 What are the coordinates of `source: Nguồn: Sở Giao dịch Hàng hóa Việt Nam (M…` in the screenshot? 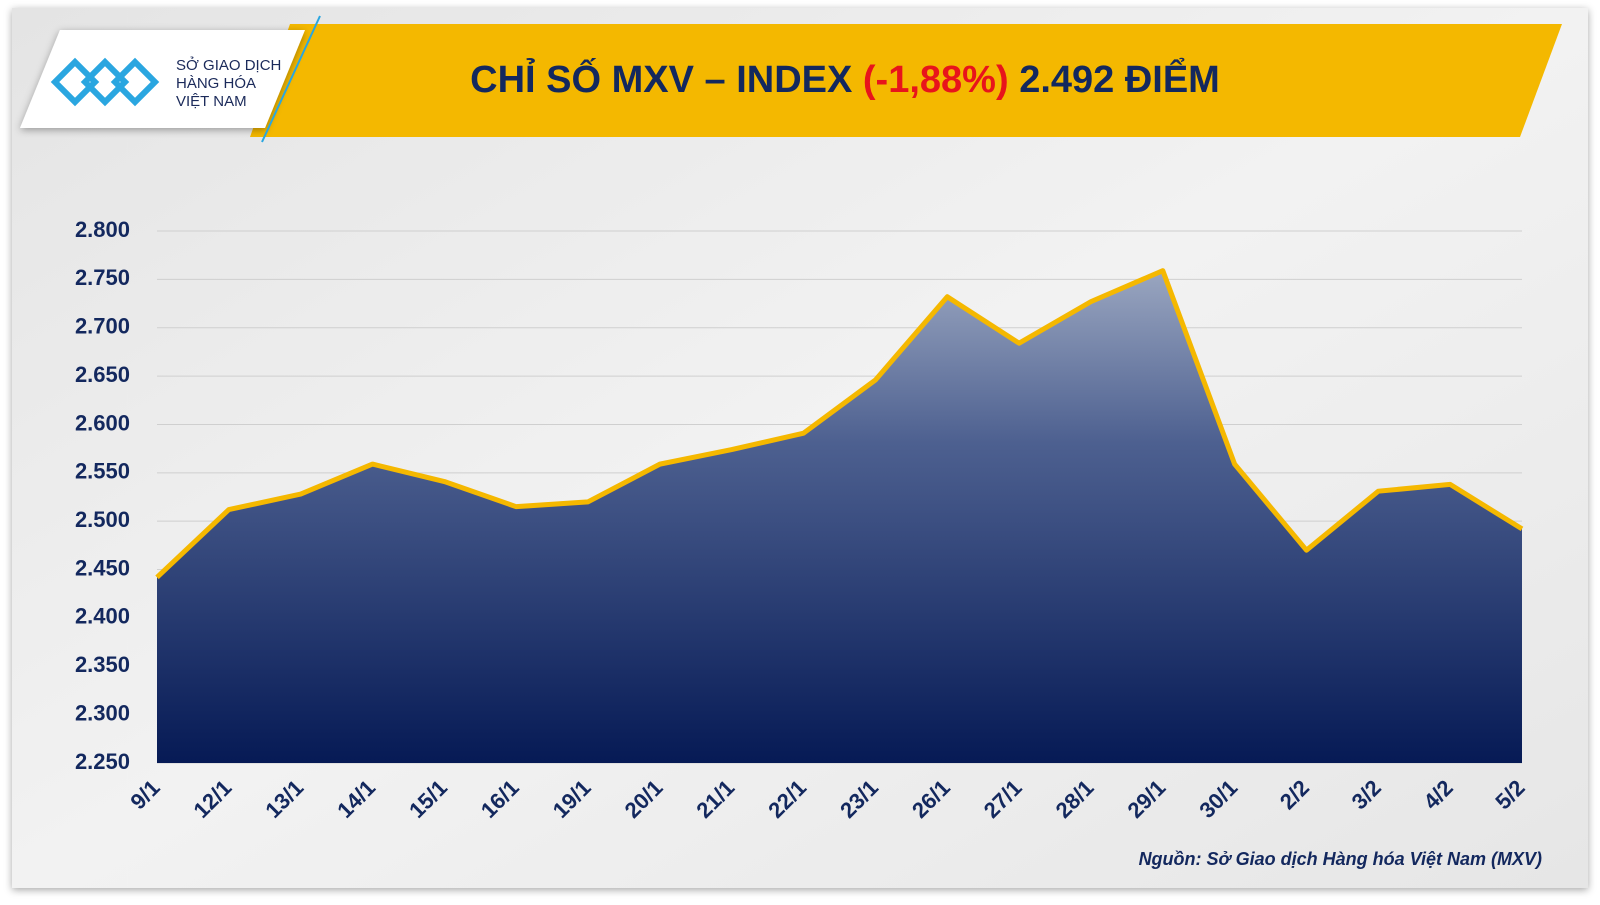 It's located at (1340, 859).